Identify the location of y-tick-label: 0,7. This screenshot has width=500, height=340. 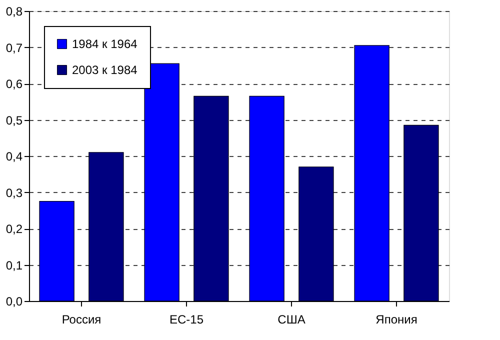
(14, 47).